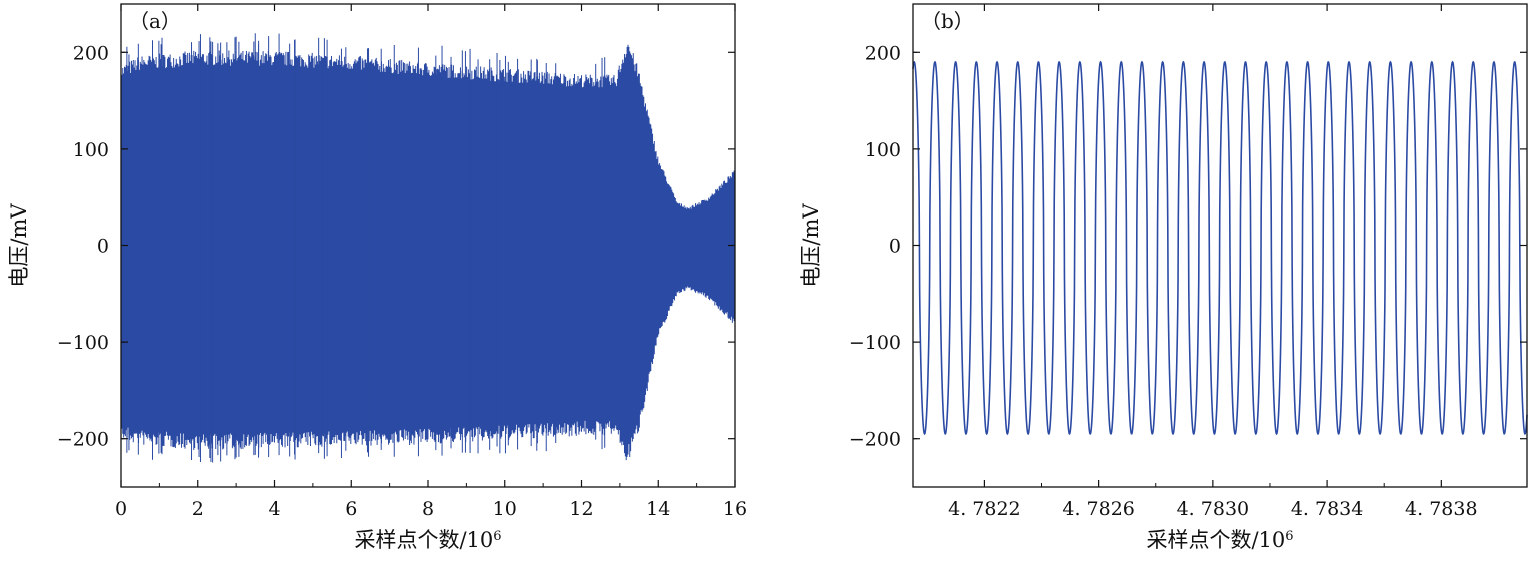  I want to click on x-tick-label: 2, so click(198, 509).